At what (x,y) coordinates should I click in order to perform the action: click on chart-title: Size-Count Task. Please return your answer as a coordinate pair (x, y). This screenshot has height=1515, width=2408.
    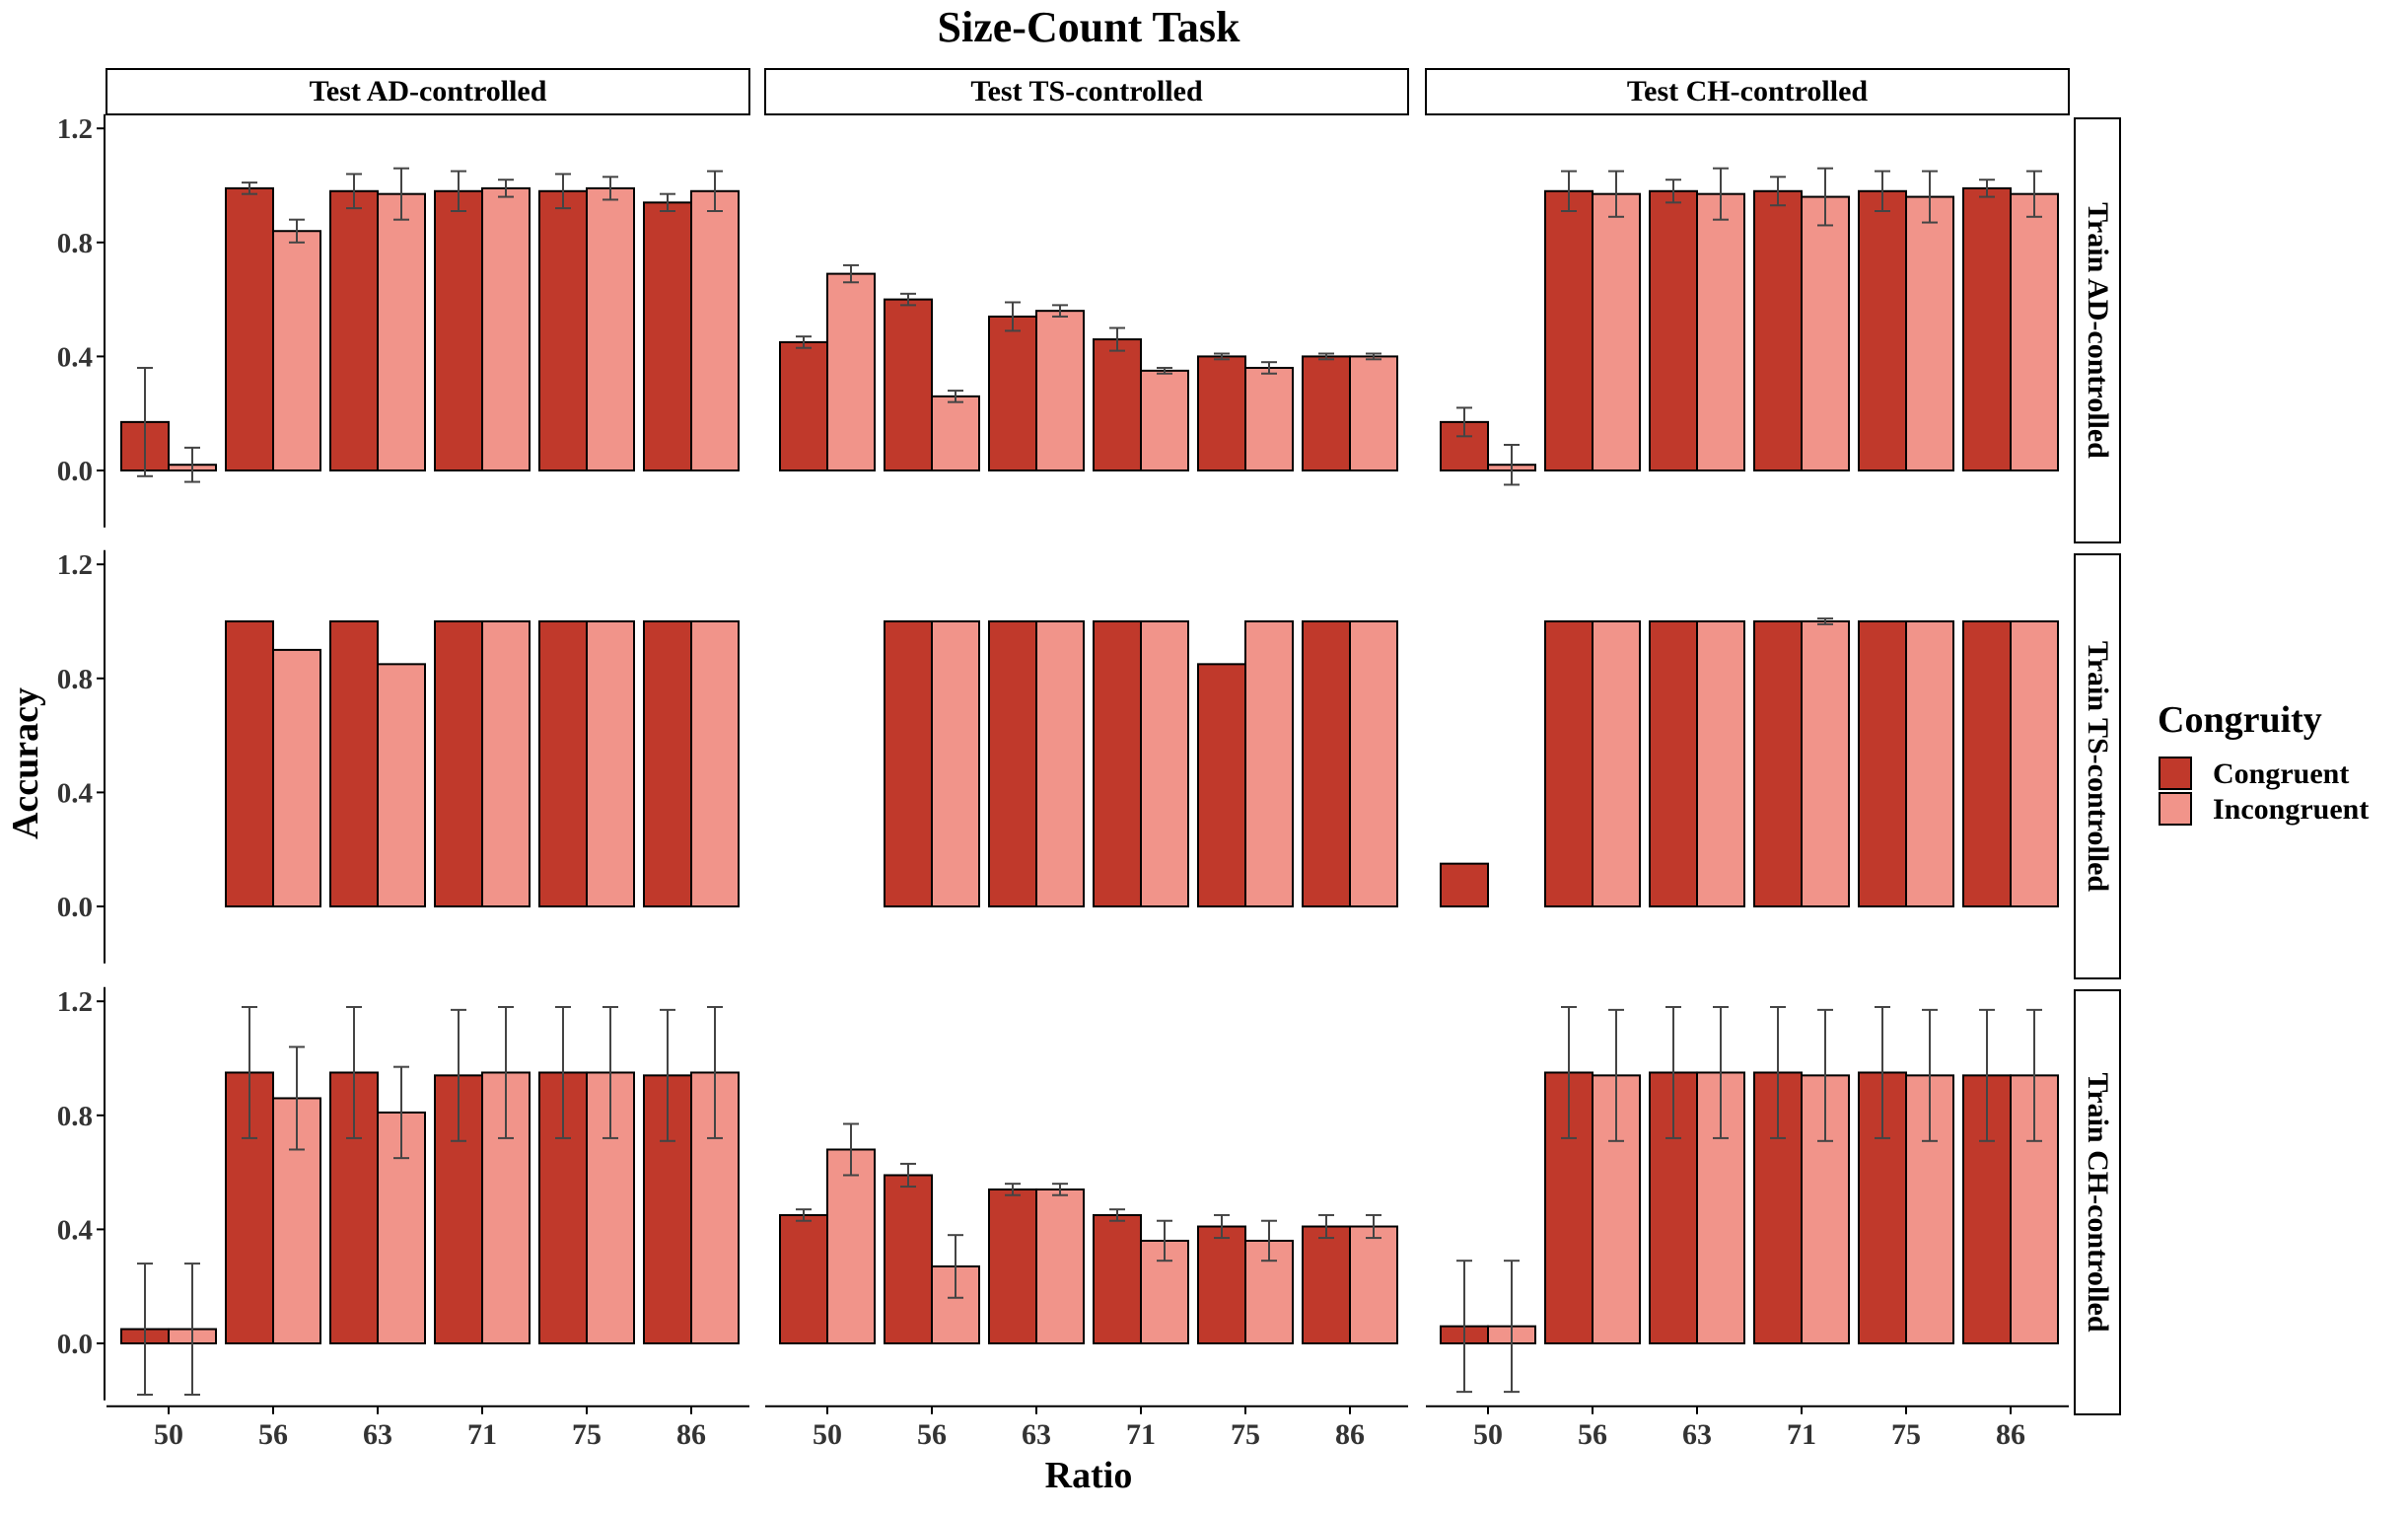
    Looking at the image, I should click on (1089, 27).